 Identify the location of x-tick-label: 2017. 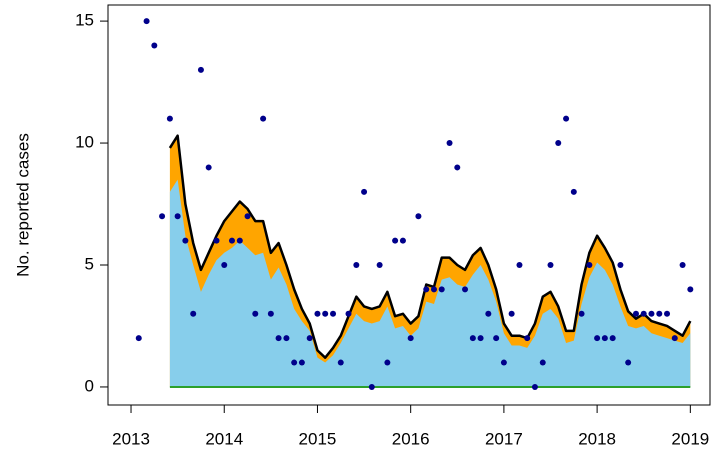
(504, 438).